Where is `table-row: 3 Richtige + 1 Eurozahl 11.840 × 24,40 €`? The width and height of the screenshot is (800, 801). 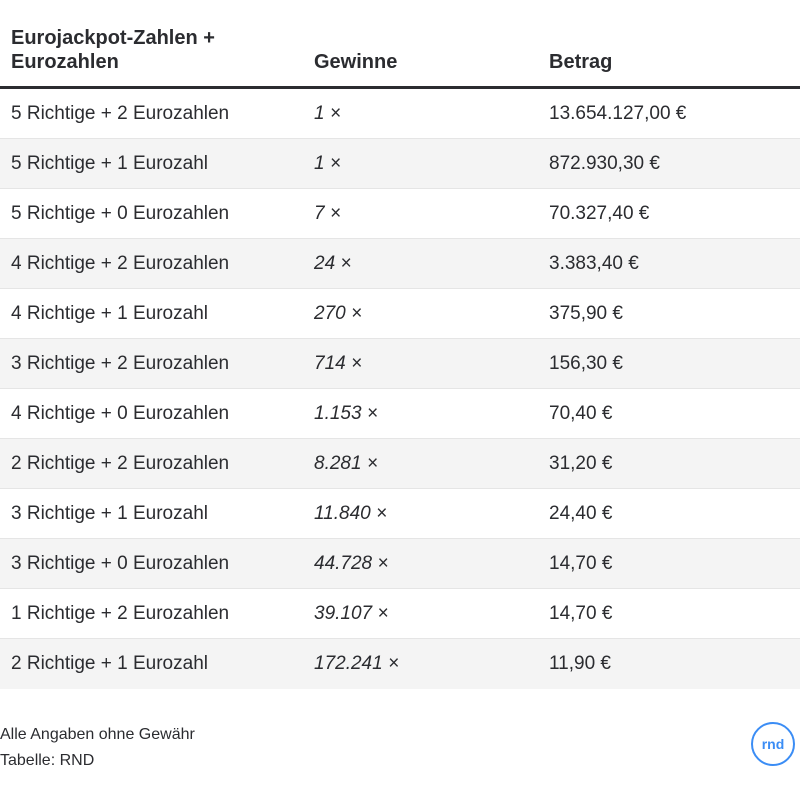 table-row: 3 Richtige + 1 Eurozahl 11.840 × 24,40 € is located at coordinates (400, 514).